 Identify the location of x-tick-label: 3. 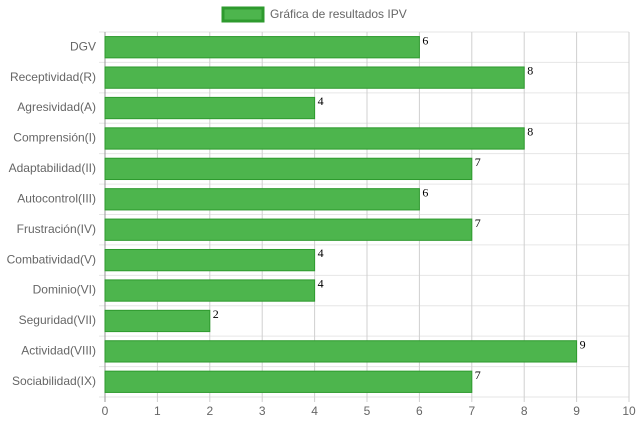
(262, 411).